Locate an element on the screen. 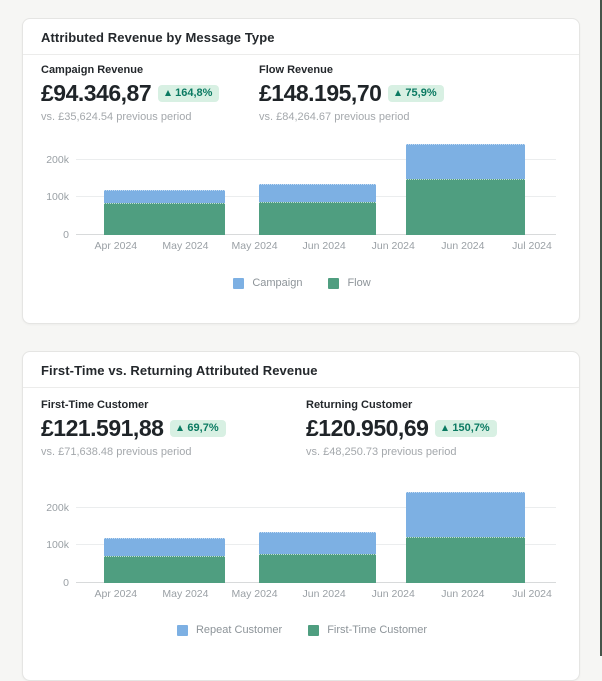  legend-label: First-Time Customer is located at coordinates (377, 630).